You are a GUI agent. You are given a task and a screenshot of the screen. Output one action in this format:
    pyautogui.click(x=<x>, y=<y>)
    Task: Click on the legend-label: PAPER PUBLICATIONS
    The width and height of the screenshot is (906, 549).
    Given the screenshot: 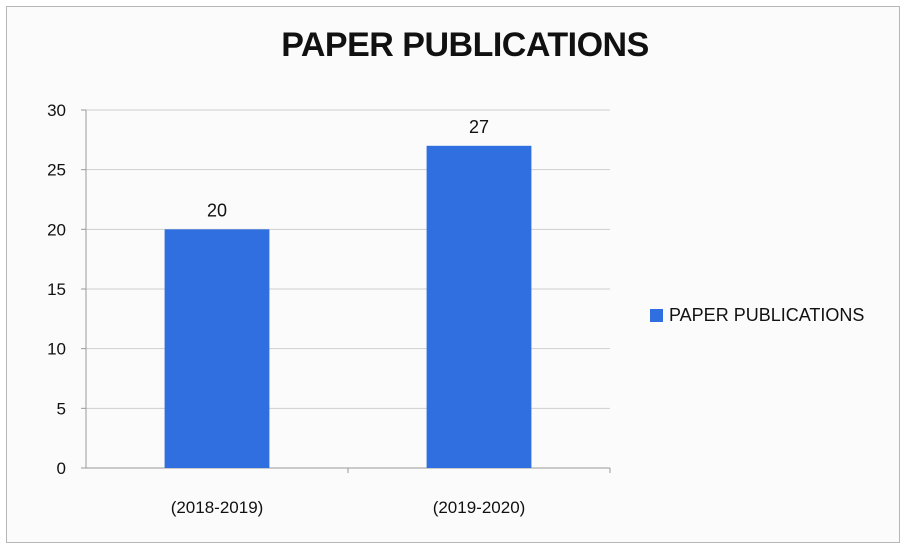 What is the action you would take?
    pyautogui.click(x=767, y=315)
    